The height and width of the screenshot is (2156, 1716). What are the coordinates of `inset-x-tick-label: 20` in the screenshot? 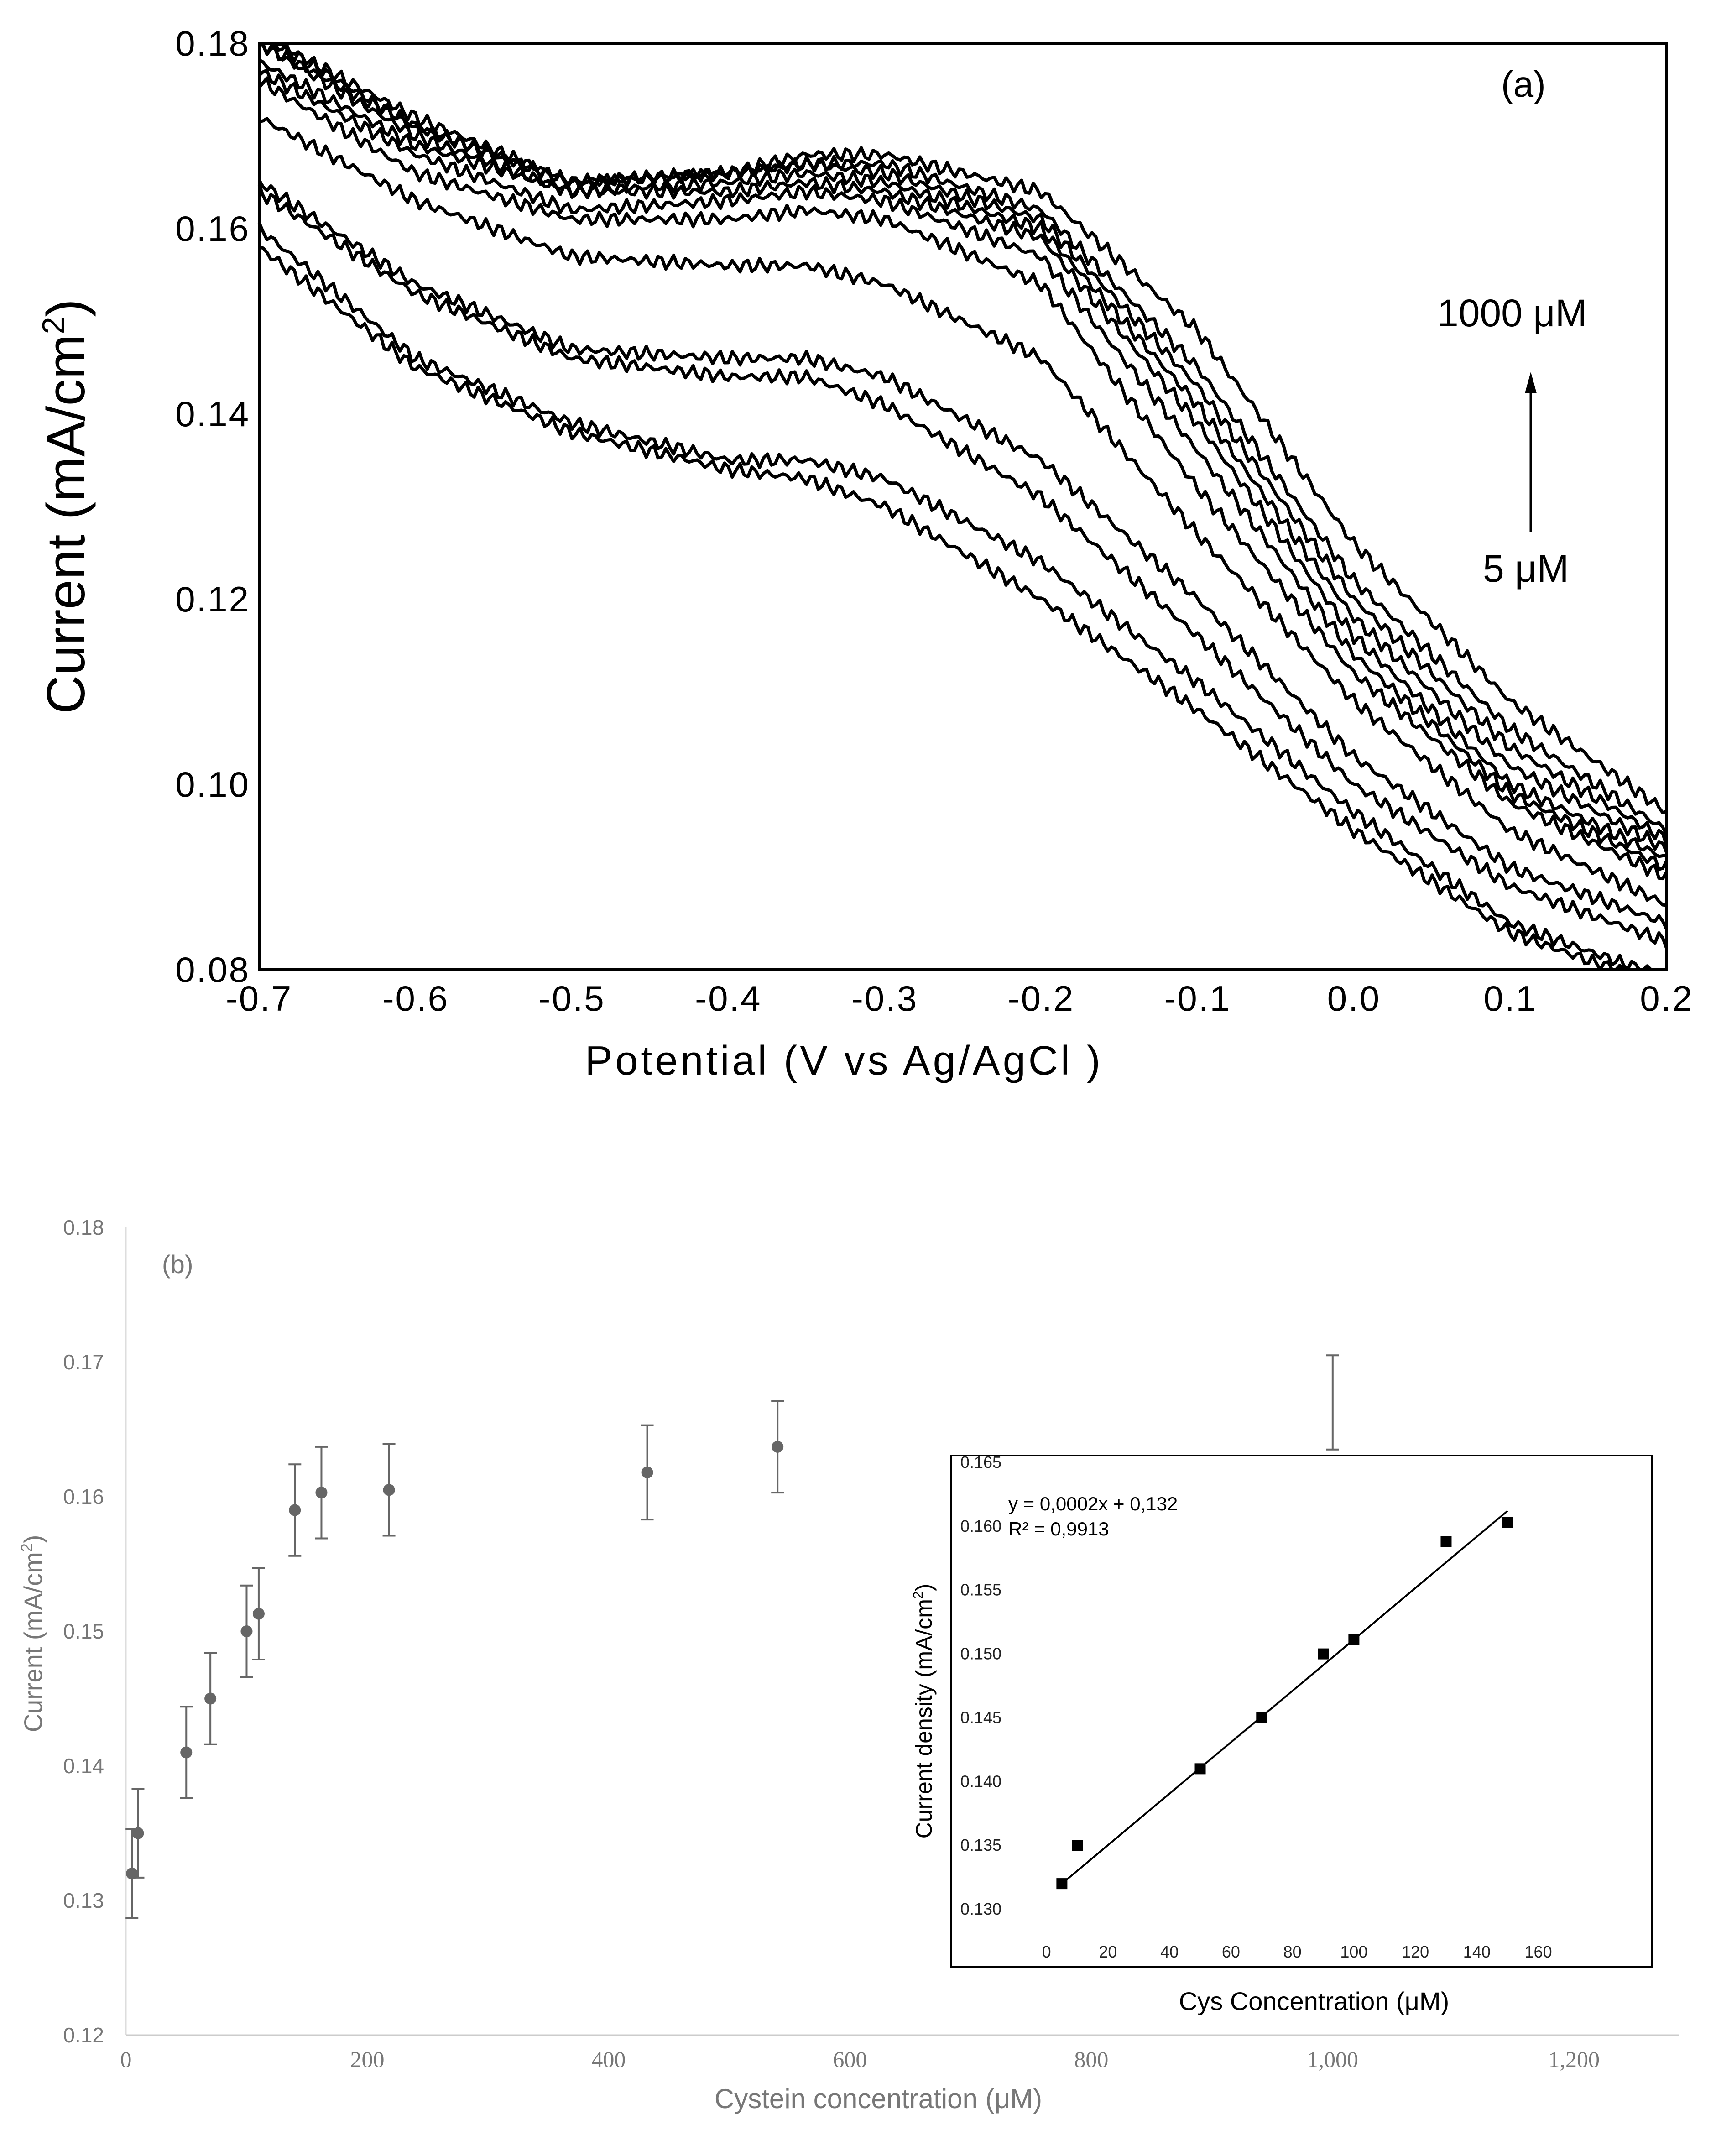 It's located at (1108, 1951).